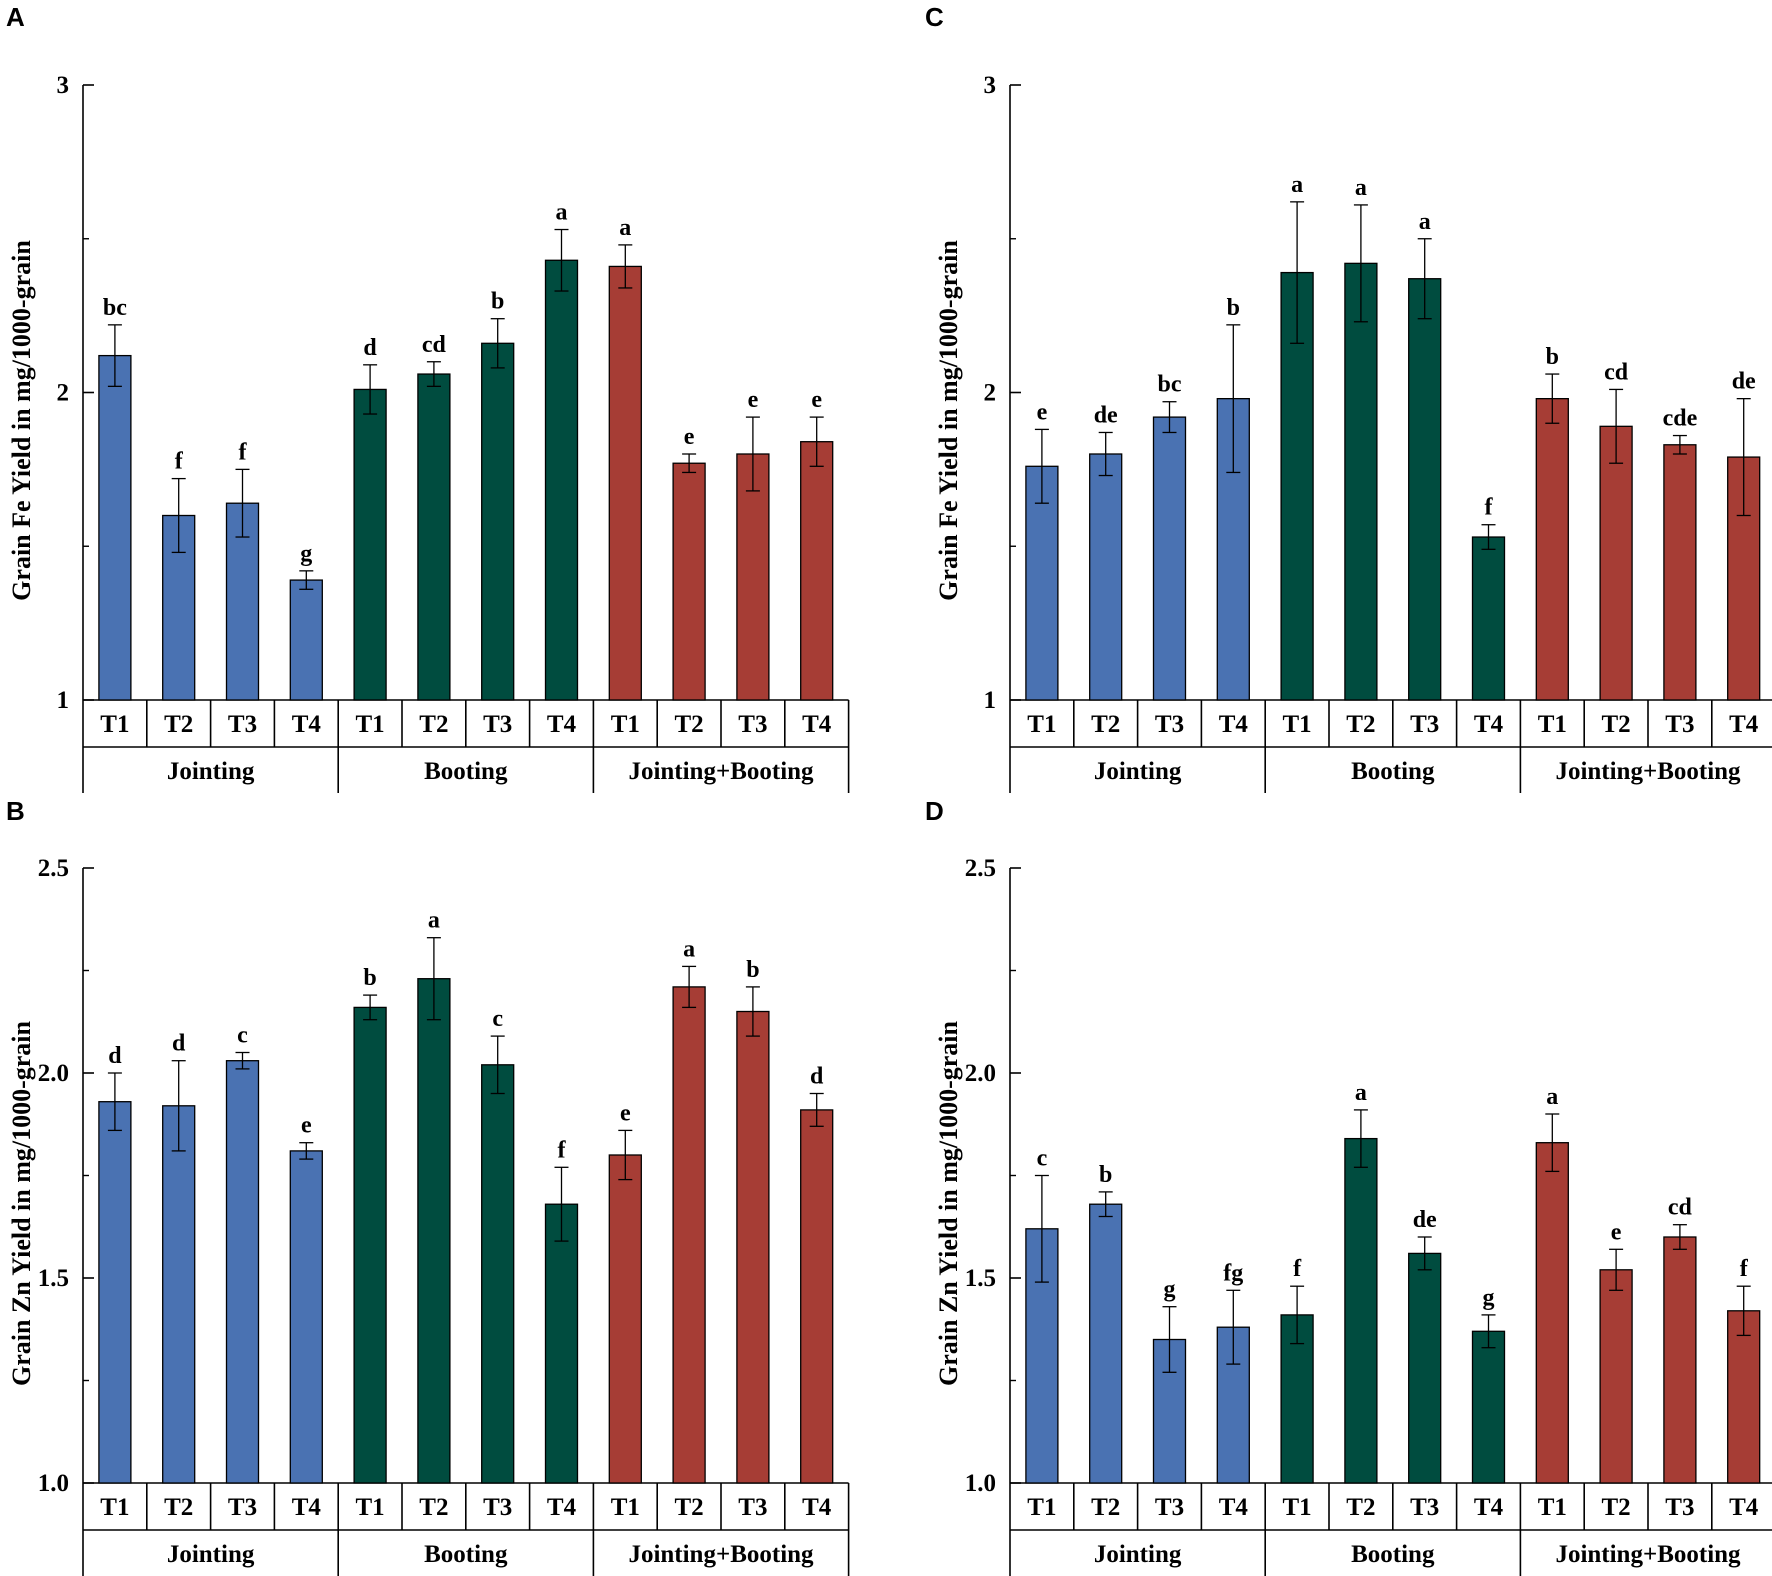 The width and height of the screenshot is (1772, 1576). I want to click on significance-letter: cd, so click(1680, 1208).